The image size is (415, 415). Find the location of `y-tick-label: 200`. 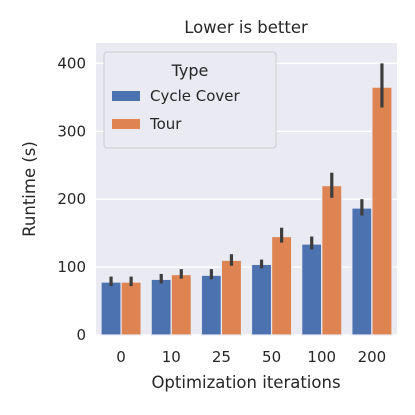

y-tick-label: 200 is located at coordinates (71, 199).